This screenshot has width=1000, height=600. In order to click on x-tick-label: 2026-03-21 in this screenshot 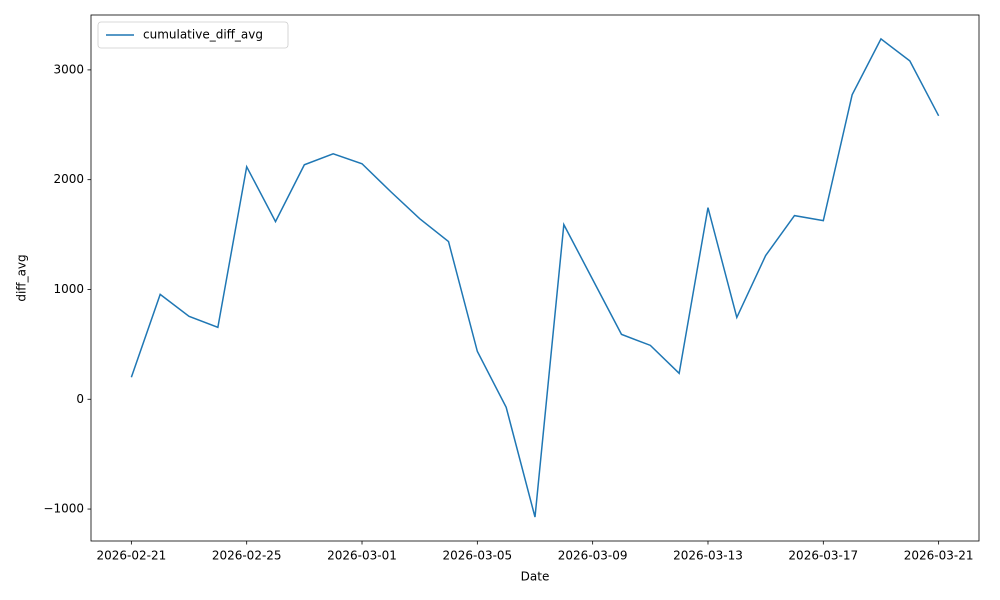, I will do `click(939, 556)`.